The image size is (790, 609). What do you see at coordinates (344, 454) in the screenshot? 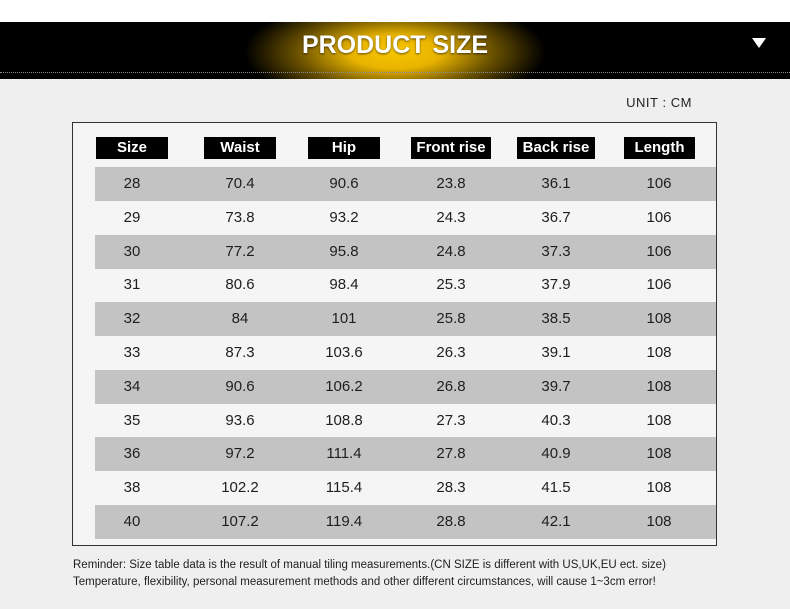
I see `cell-hip: 111.4` at bounding box center [344, 454].